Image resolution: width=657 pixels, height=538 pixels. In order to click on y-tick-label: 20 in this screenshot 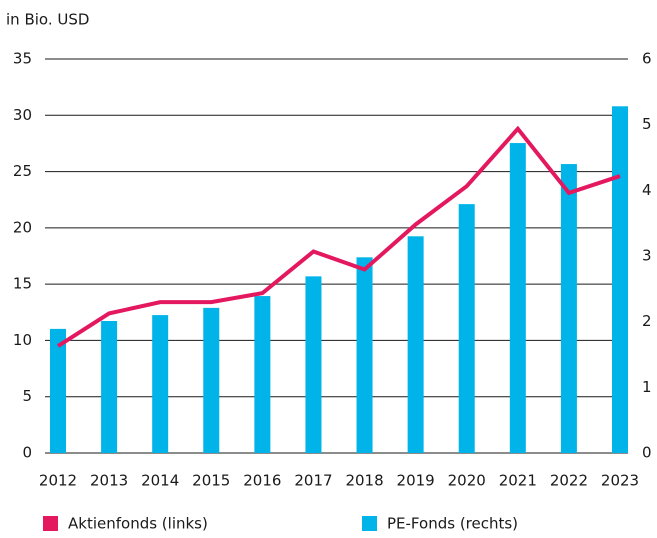, I will do `click(22, 227)`.